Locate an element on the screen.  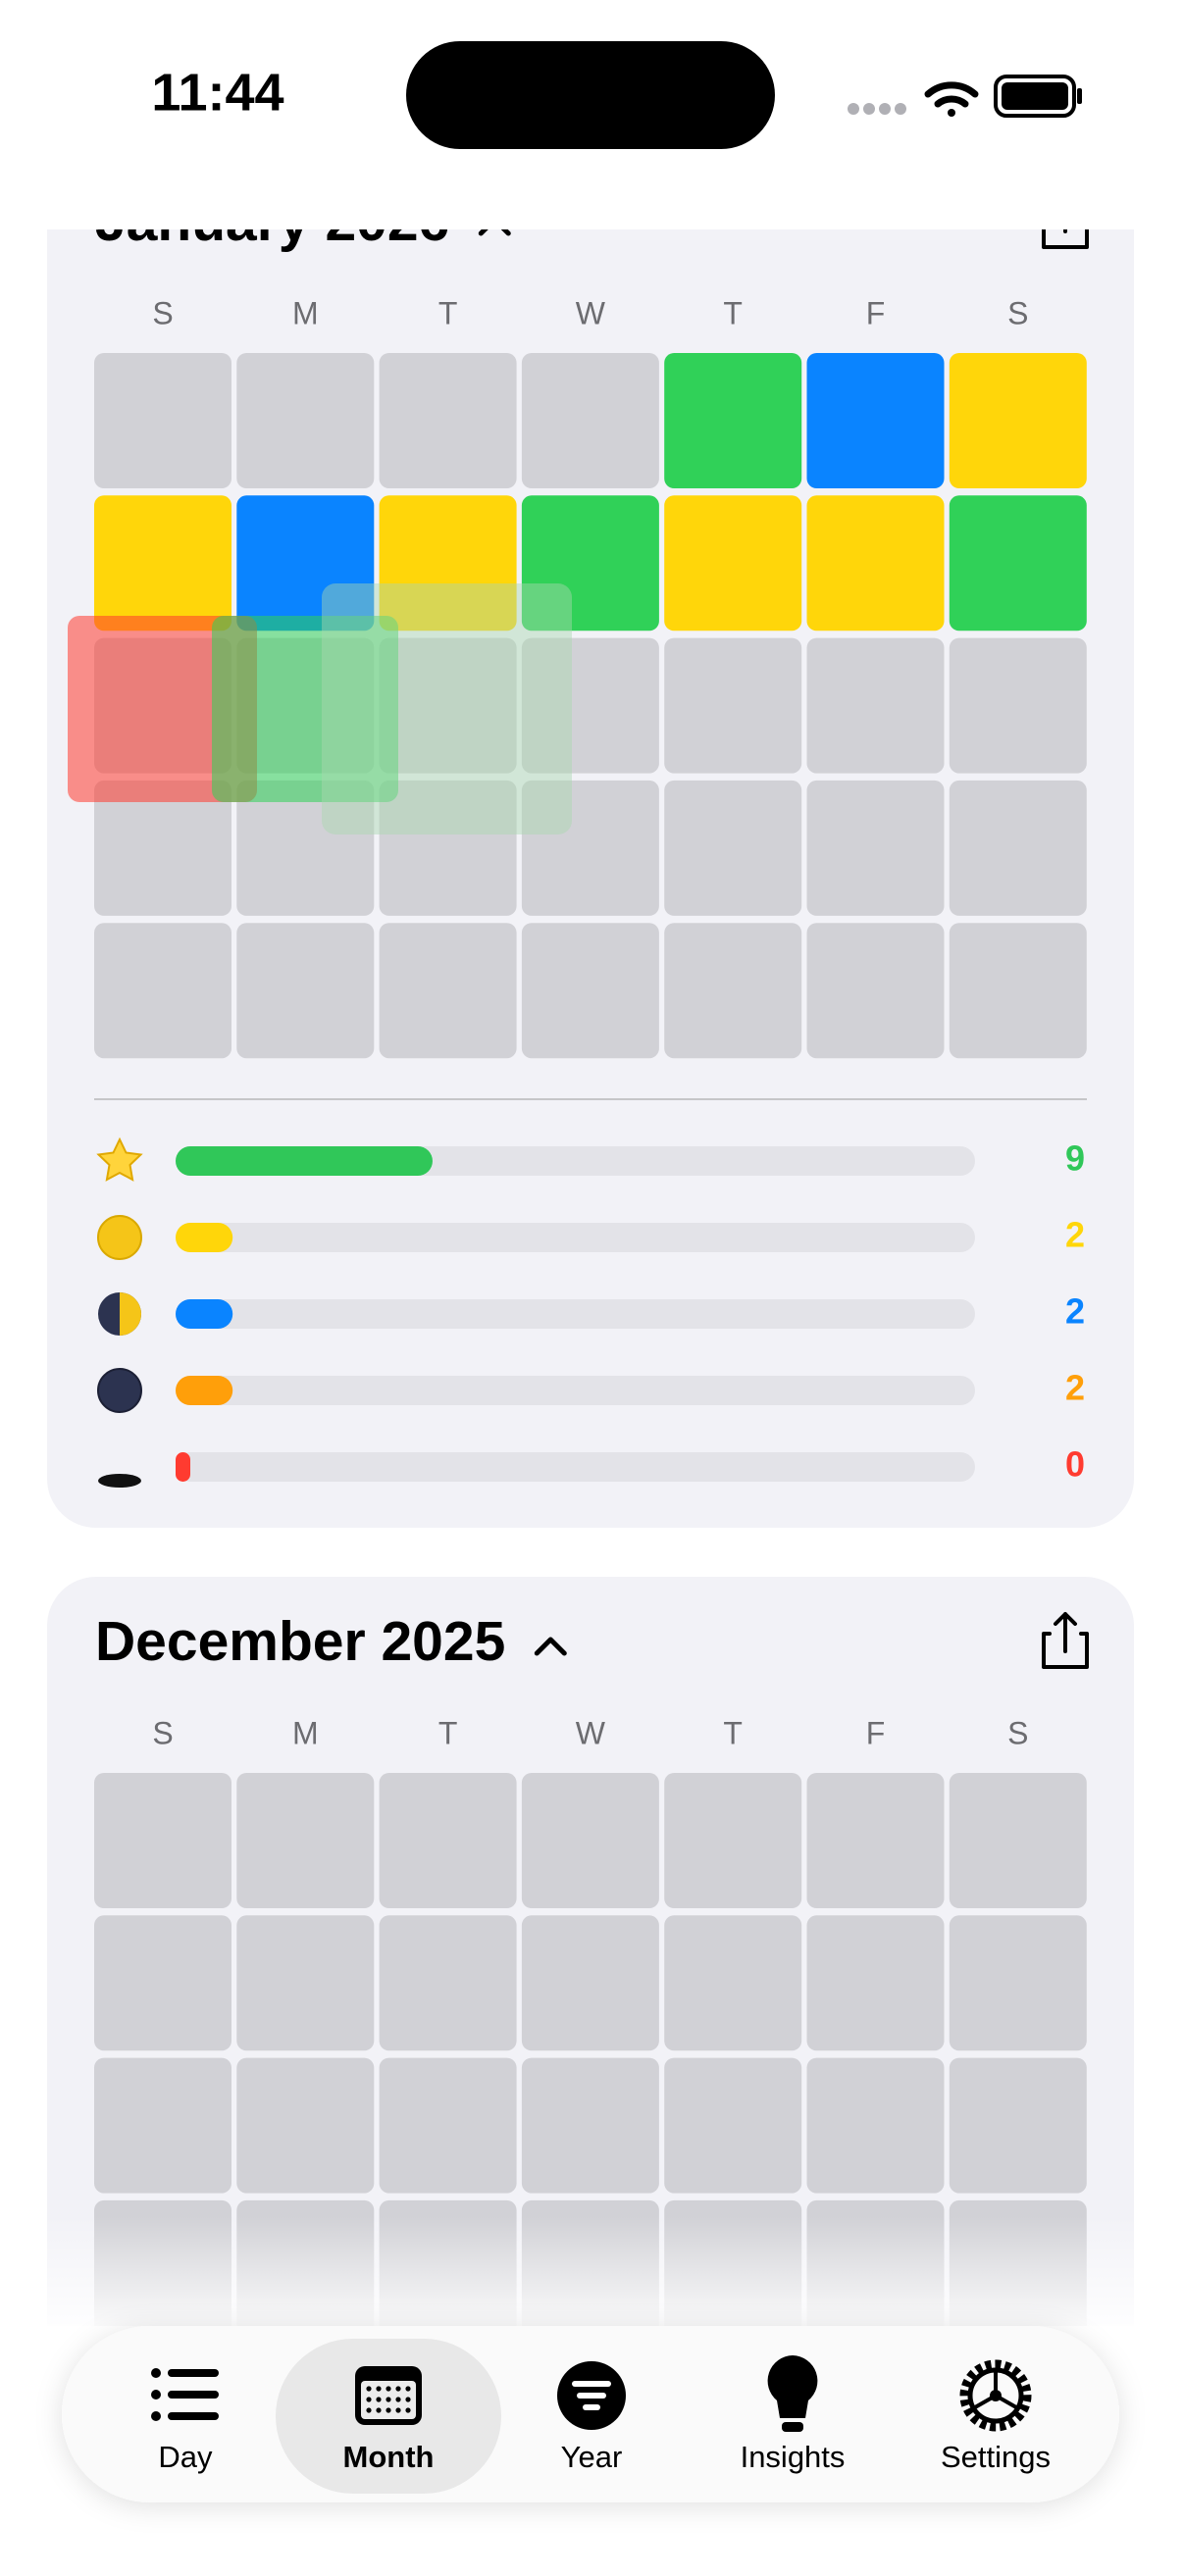
tab-item: Day is located at coordinates (185, 2421).